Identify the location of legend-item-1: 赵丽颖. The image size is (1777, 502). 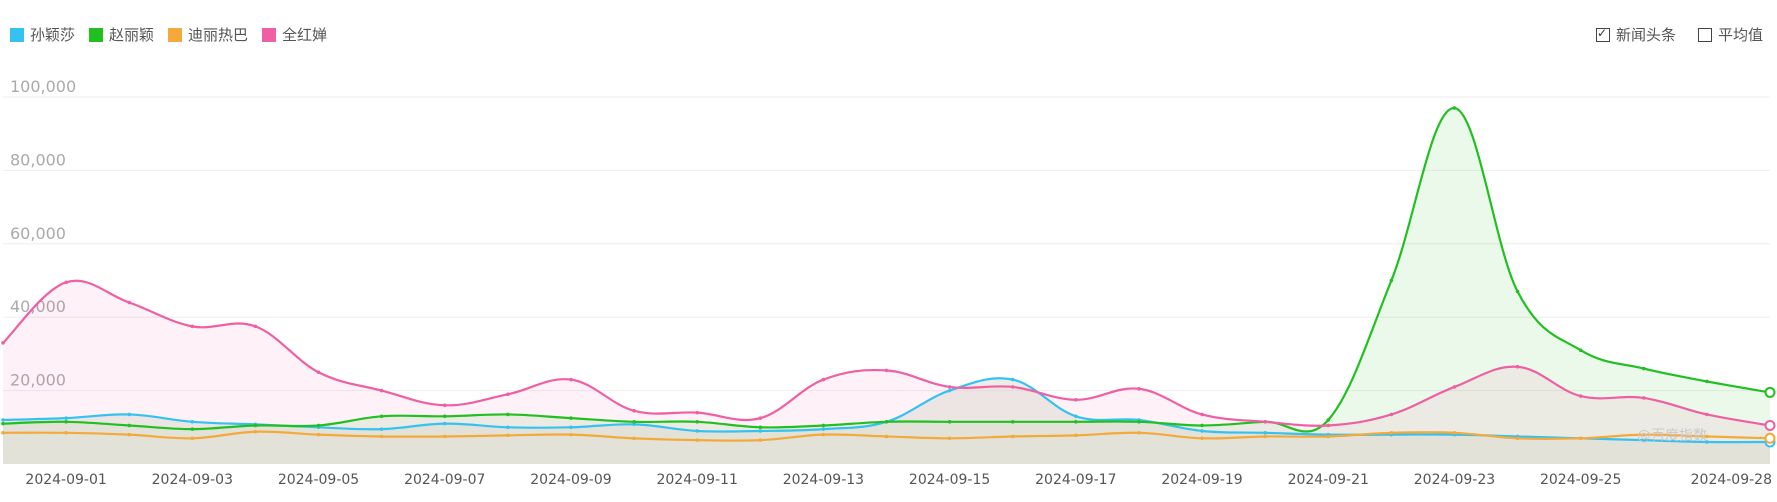
(121, 34).